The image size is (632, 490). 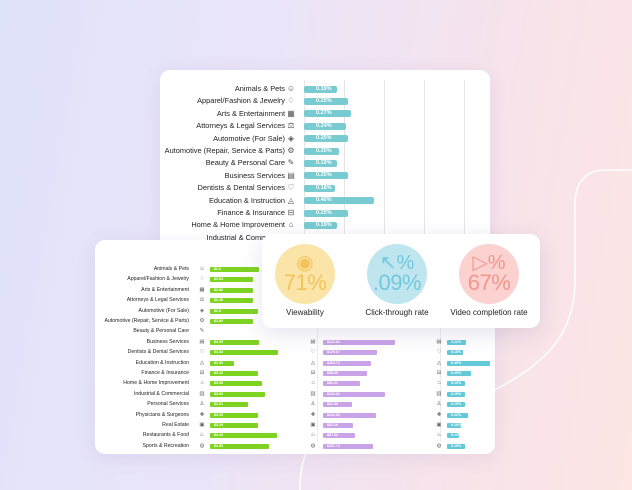 What do you see at coordinates (291, 175) in the screenshot?
I see `briefcase-icon: ▤` at bounding box center [291, 175].